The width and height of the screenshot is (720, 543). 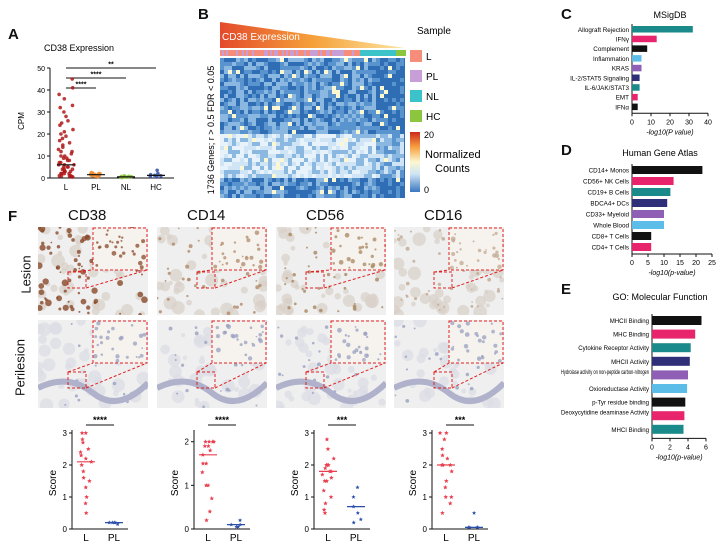 I want to click on panel_c-xtick-label: 20, so click(x=670, y=122).